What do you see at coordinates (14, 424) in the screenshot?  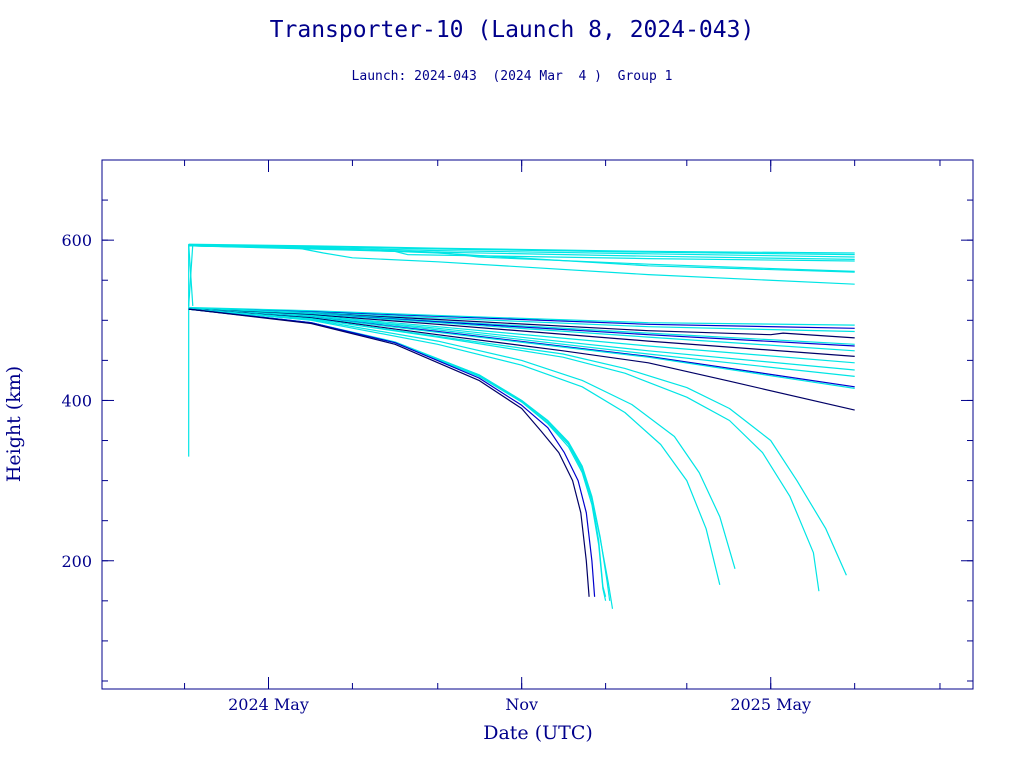 I see `y-axis-label: Height (km)` at bounding box center [14, 424].